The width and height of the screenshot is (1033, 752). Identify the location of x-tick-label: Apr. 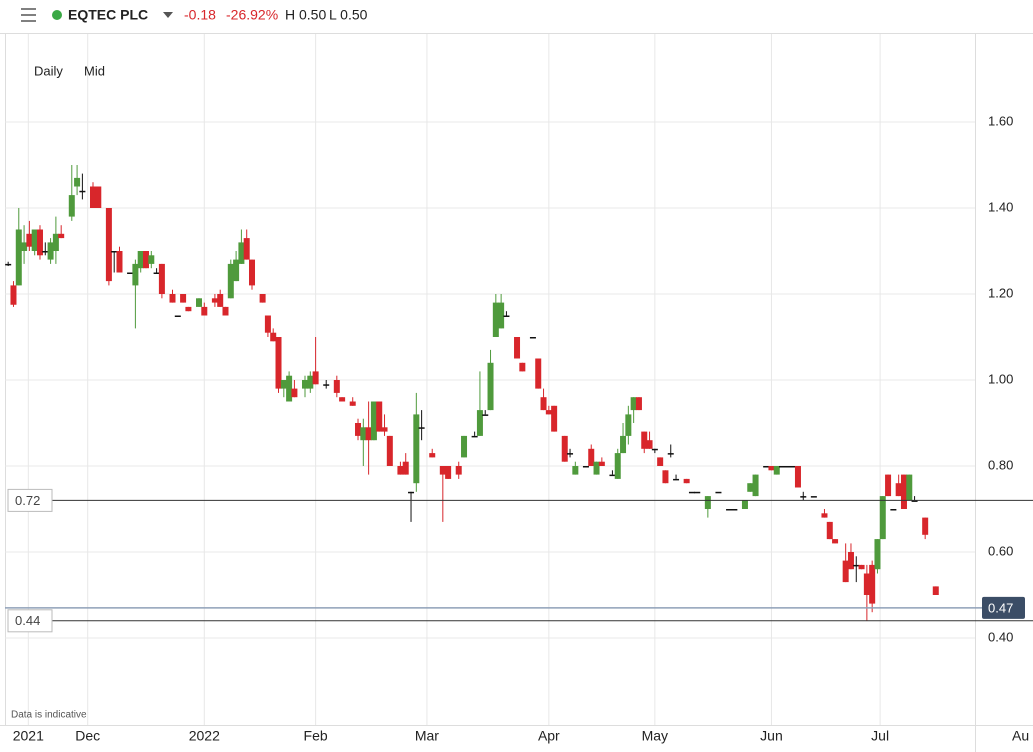
(549, 736).